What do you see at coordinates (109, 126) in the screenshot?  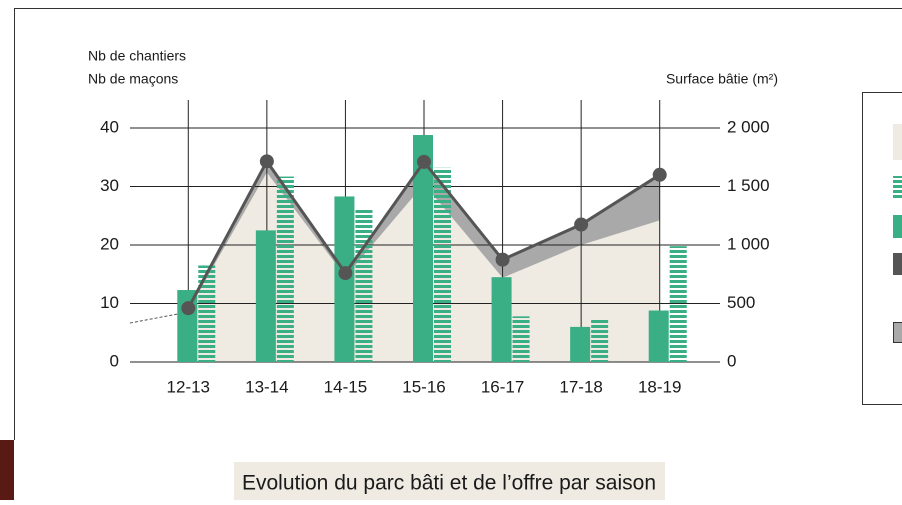 I see `y-tick-label: 40` at bounding box center [109, 126].